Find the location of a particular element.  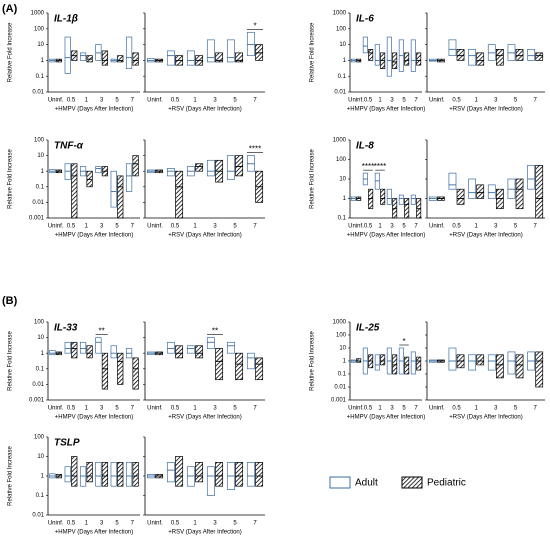

y-tick-label: 1000 is located at coordinates (38, 14).